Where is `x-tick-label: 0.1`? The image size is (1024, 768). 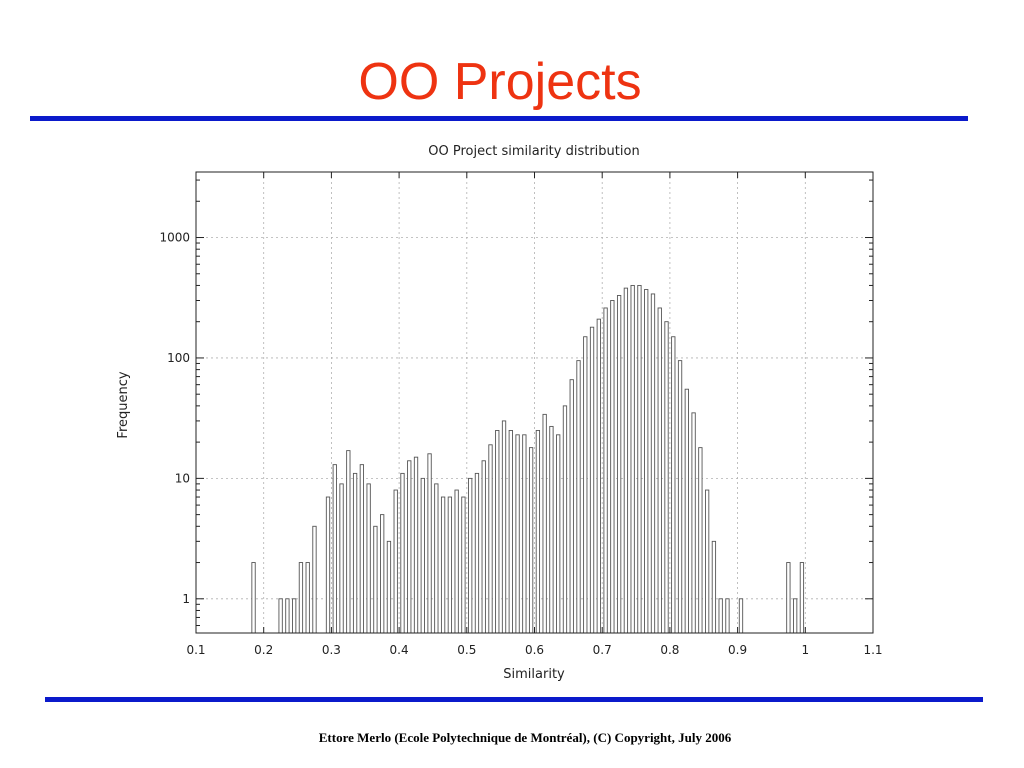
x-tick-label: 0.1 is located at coordinates (195, 650).